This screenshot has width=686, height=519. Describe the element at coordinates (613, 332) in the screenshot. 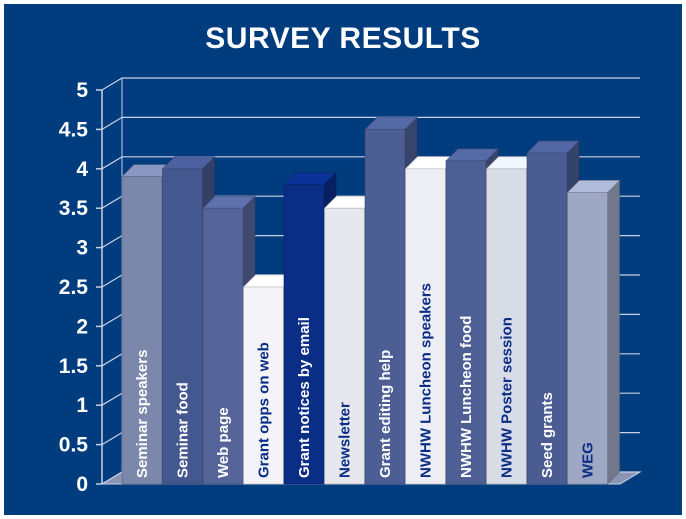

I see `bar-side` at that location.